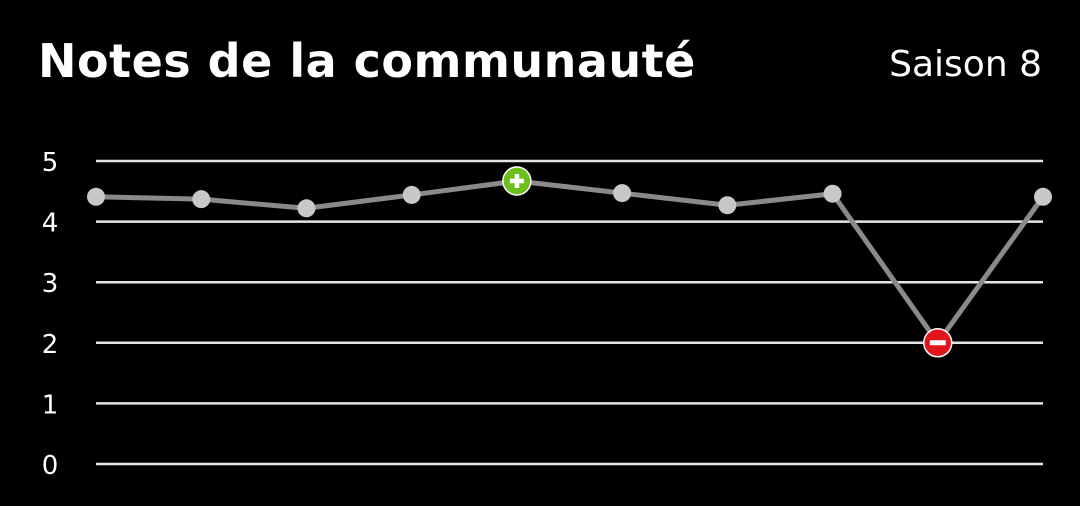 This screenshot has height=506, width=1080. What do you see at coordinates (50, 224) in the screenshot?
I see `y-tick-label: 4` at bounding box center [50, 224].